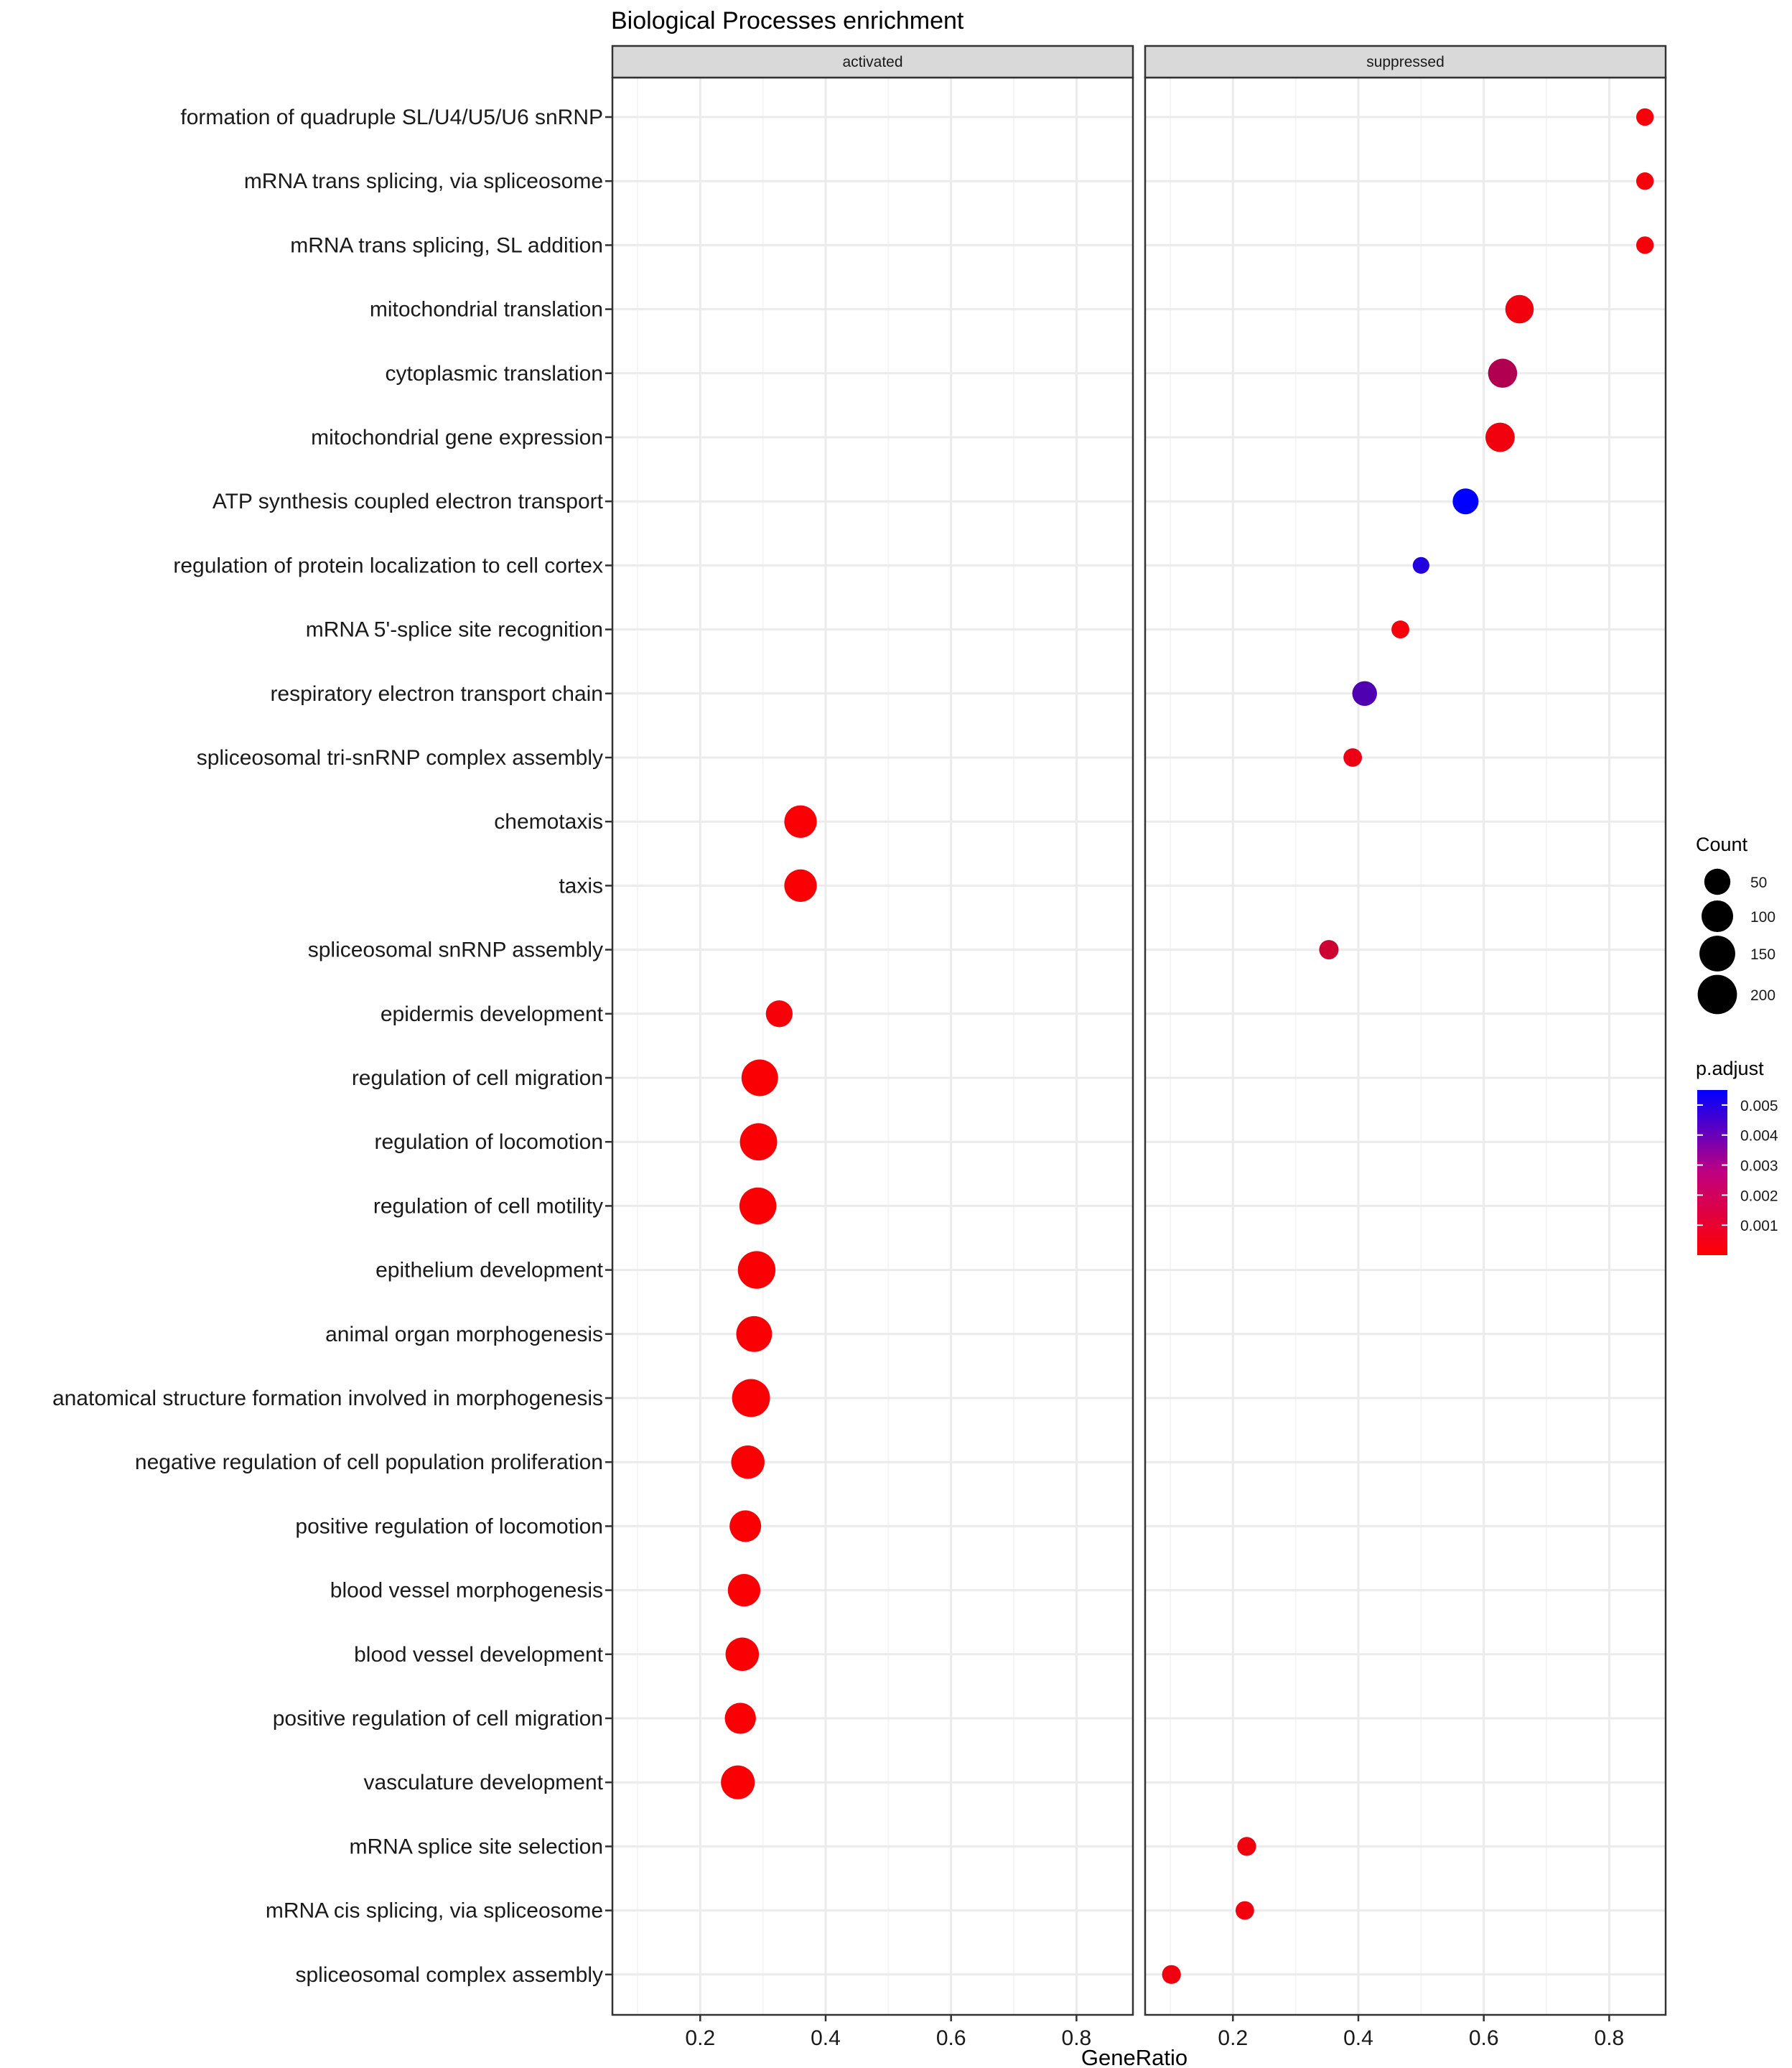 The width and height of the screenshot is (1792, 2068). I want to click on size-legend-label: 100, so click(1762, 917).